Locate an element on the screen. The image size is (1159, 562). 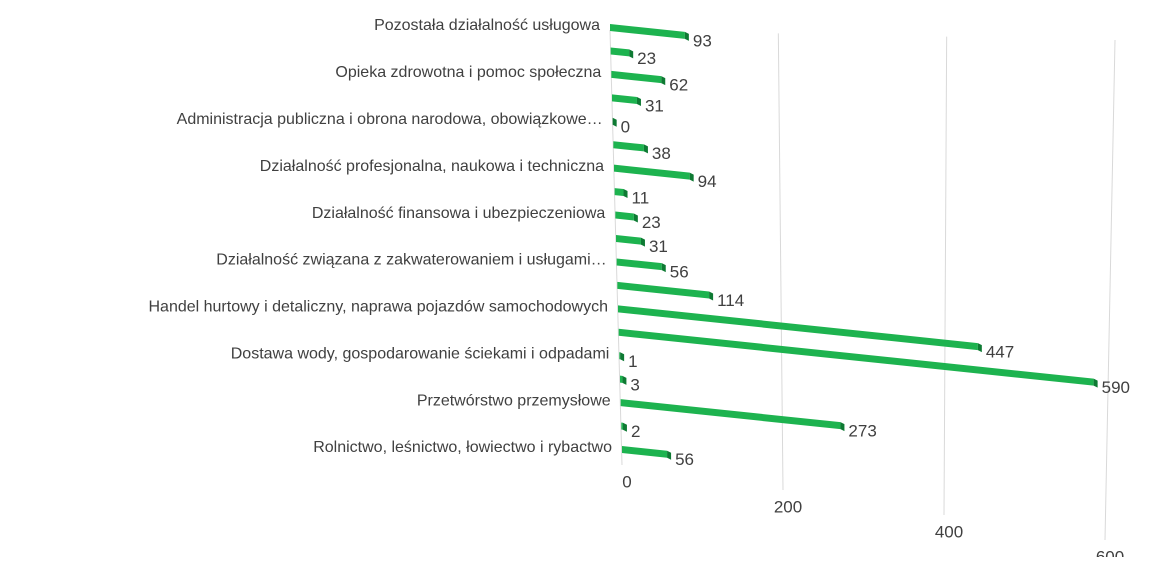
y-tick-label: Działalność finansowa i ubezpieczeniowa is located at coordinates (459, 213).